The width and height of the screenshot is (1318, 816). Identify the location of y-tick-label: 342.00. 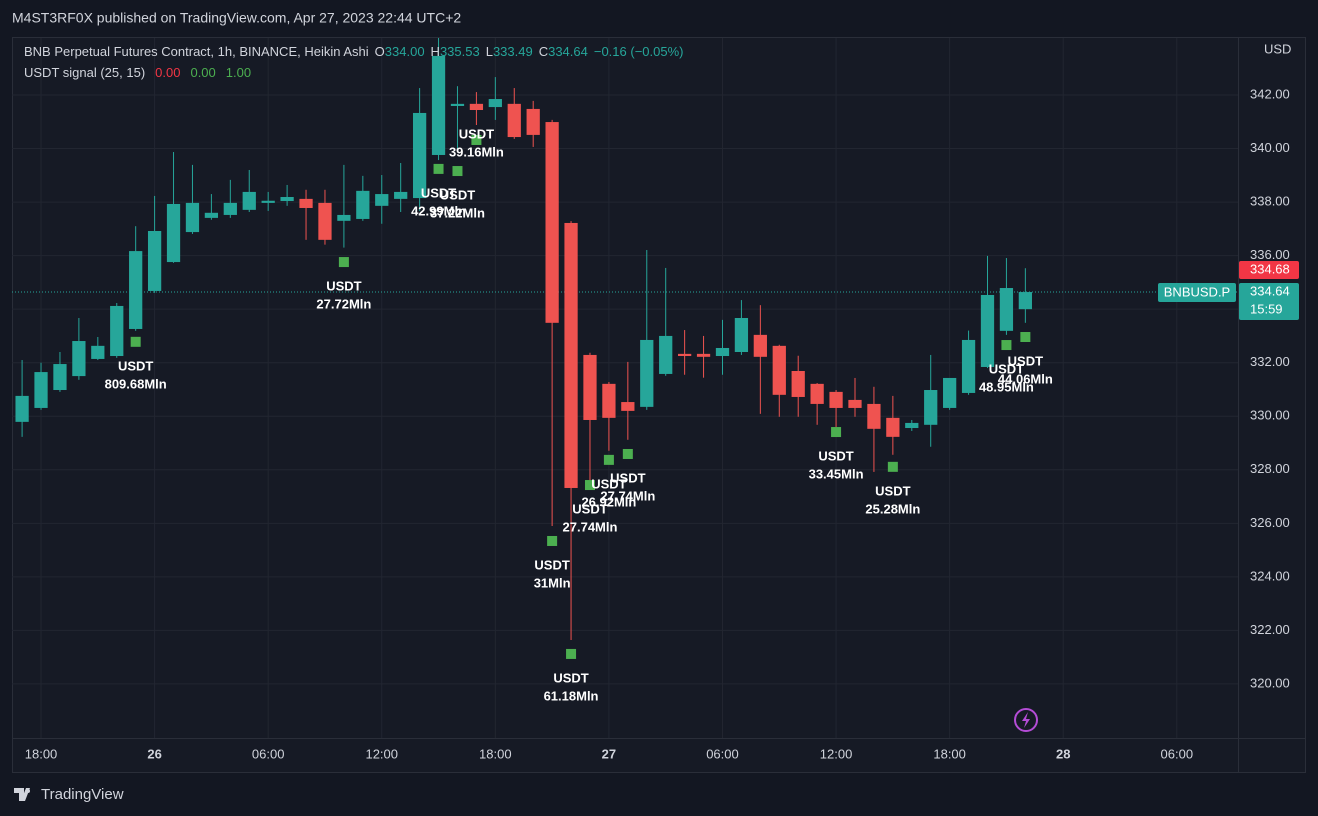
(1270, 93).